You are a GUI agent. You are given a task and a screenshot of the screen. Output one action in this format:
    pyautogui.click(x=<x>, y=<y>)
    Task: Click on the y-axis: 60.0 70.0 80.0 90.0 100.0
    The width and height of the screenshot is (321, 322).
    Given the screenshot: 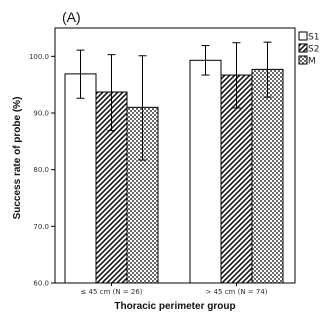 What is the action you would take?
    pyautogui.click(x=42, y=170)
    